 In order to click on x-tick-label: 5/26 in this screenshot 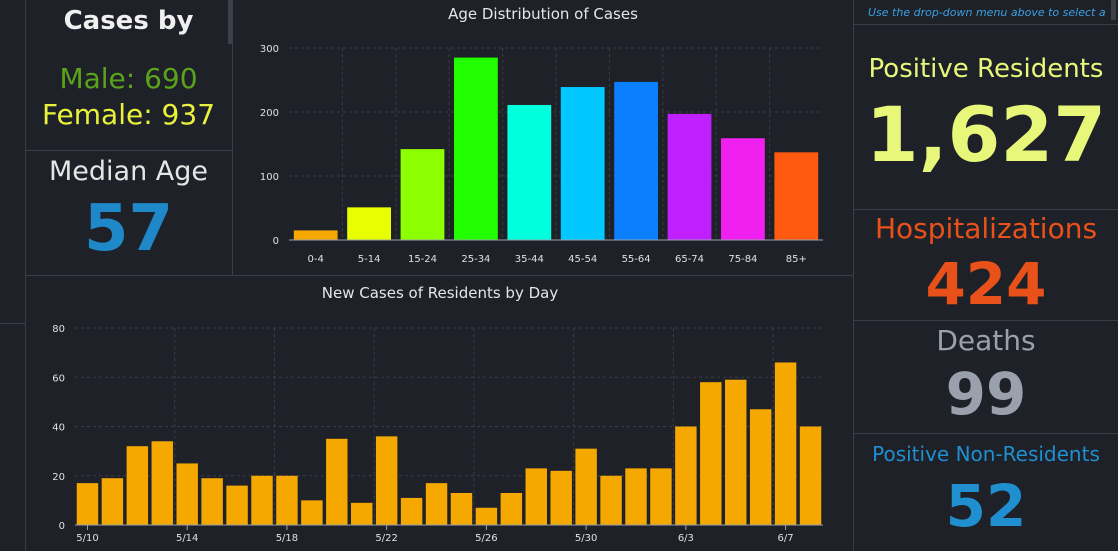, I will do `click(486, 538)`.